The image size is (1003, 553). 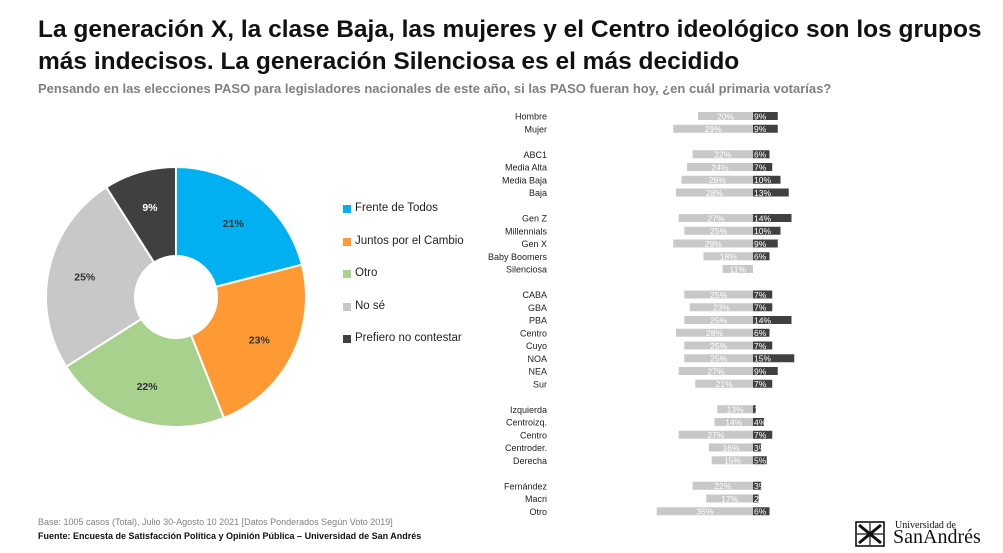 I want to click on bar-no-se-value: 11%, so click(x=738, y=269).